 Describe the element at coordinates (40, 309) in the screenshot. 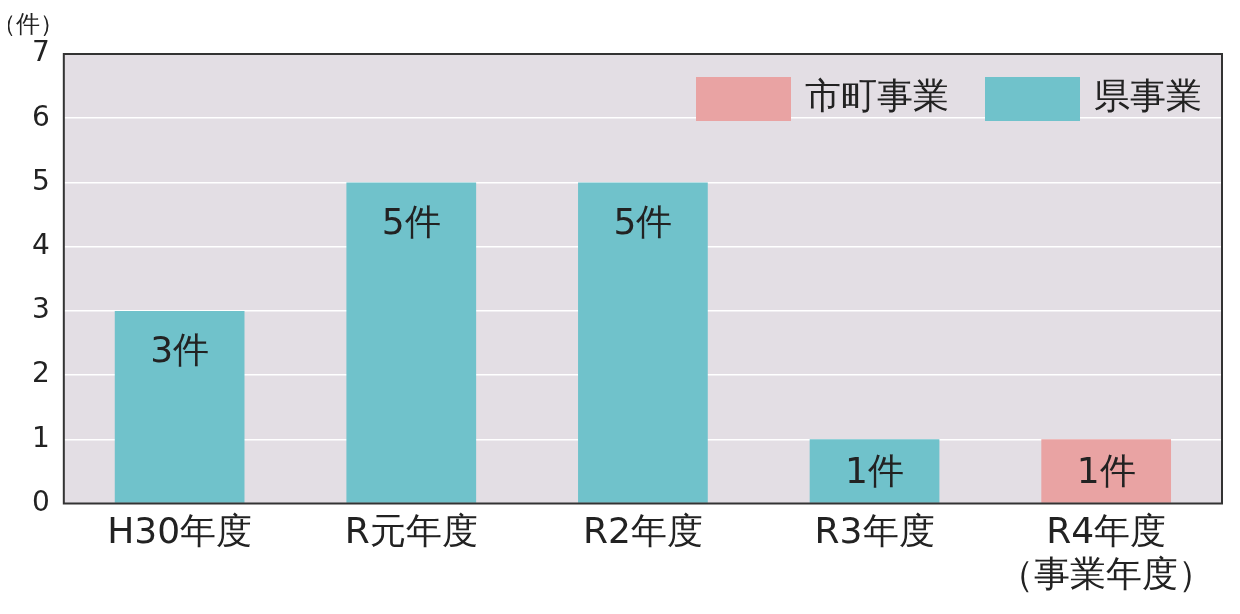

I see `y-tick-label: 3` at that location.